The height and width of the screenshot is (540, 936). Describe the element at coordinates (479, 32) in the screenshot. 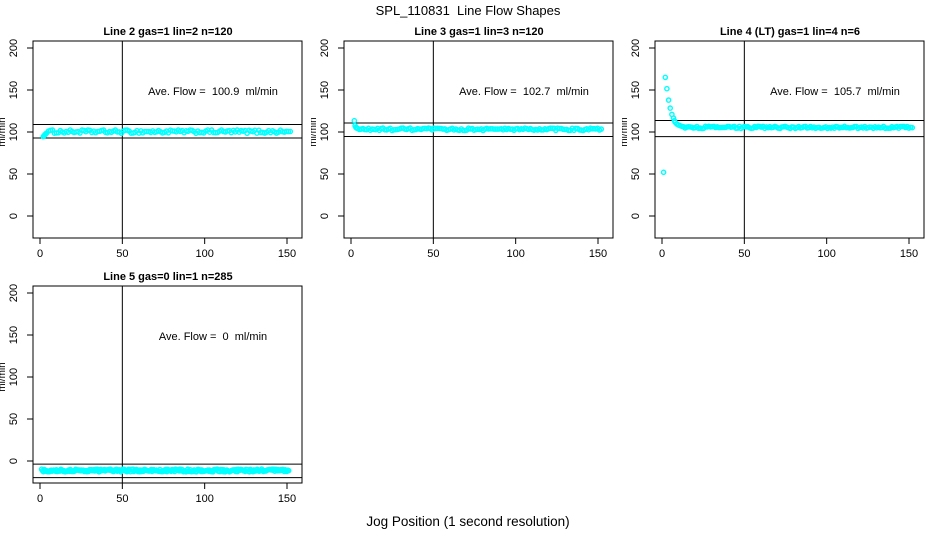

I see `panel-line-3-title: Line 3 gas=1 lin=3 n=120` at that location.